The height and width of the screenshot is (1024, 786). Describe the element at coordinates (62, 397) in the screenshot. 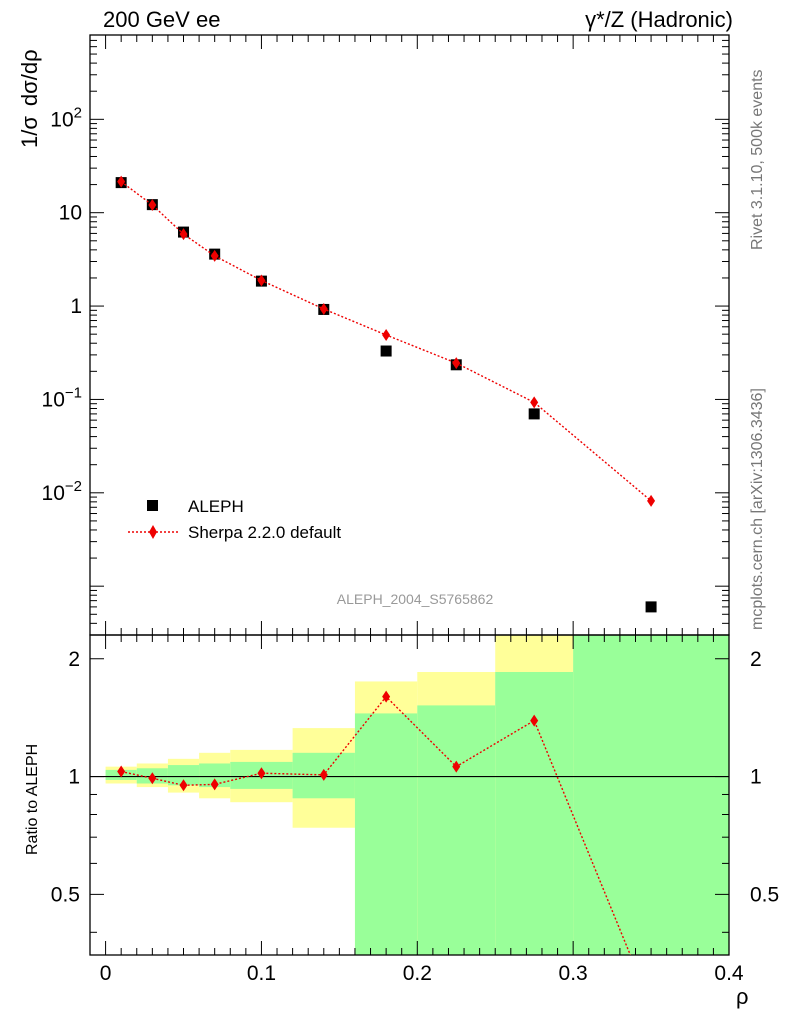

I see `y-tick-label: 10⁻¹` at that location.